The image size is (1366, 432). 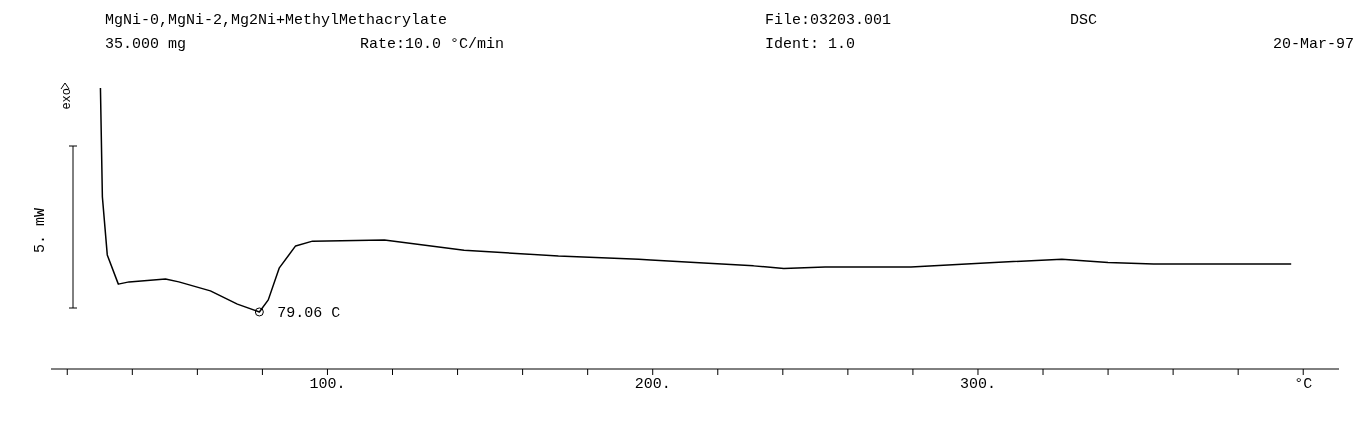 I want to click on x-tick-label: °C, so click(x=1303, y=384).